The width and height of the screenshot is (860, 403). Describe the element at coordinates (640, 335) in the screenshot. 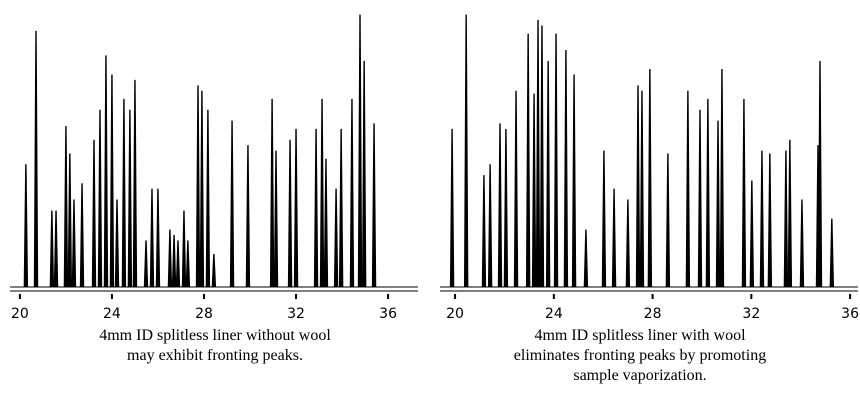

I see `caption: 4mm ID splitless liner with wool` at that location.